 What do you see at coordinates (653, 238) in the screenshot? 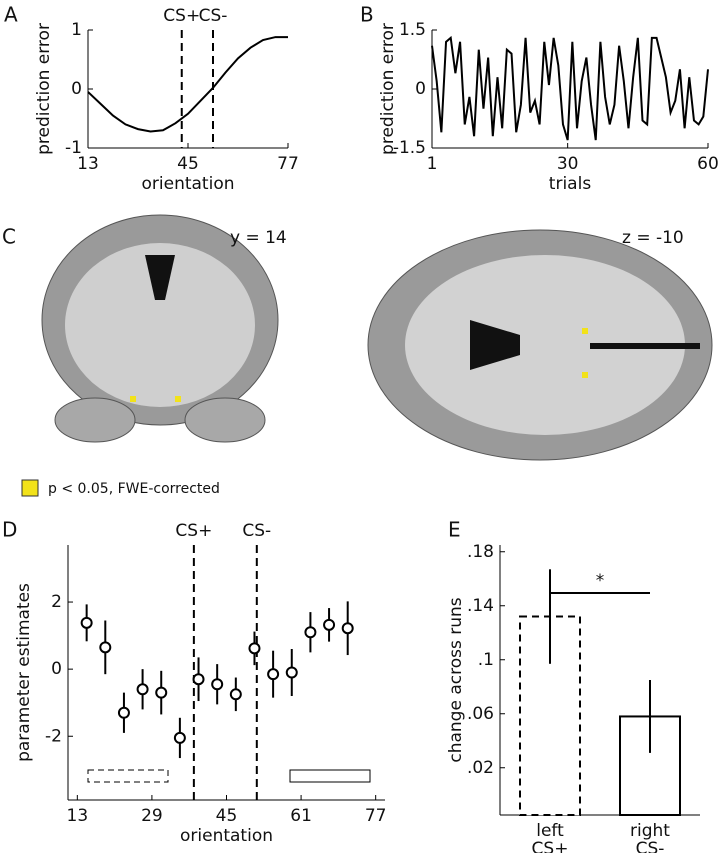
I see `axial-label: z = -10` at bounding box center [653, 238].